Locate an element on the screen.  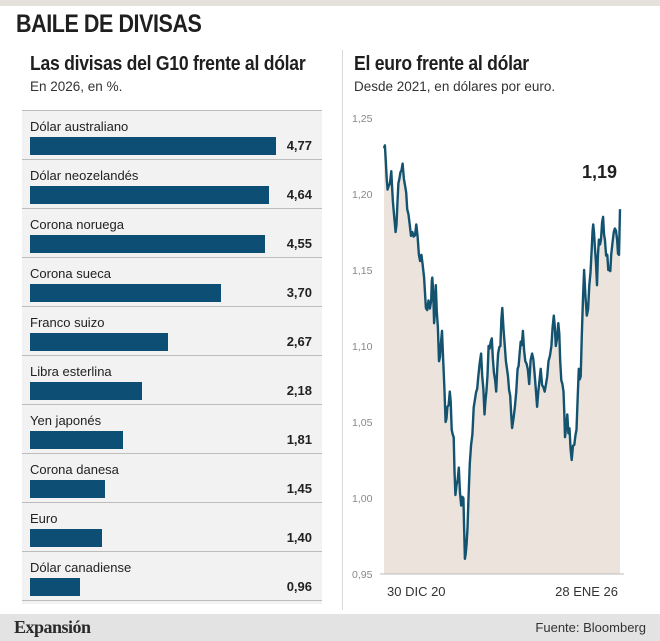
bar-category-label: Yen japonés is located at coordinates (66, 420).